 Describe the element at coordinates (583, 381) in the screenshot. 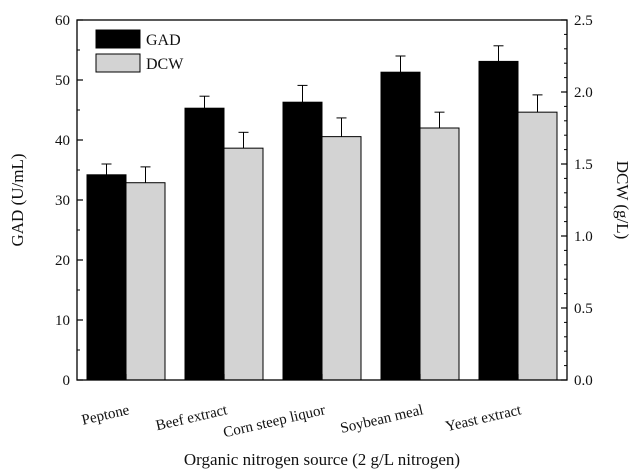

I see `right-tick-label: 0.0` at that location.